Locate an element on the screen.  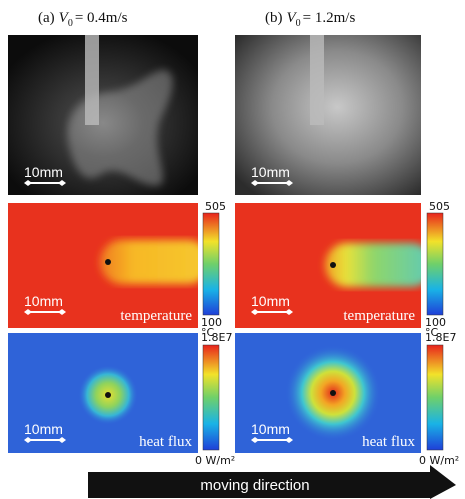
header-speed: = 1.2m/s is located at coordinates (329, 18).